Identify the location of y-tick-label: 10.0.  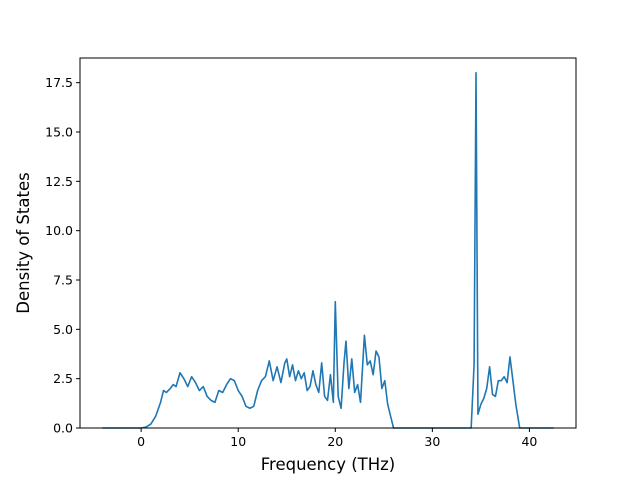
(59, 230).